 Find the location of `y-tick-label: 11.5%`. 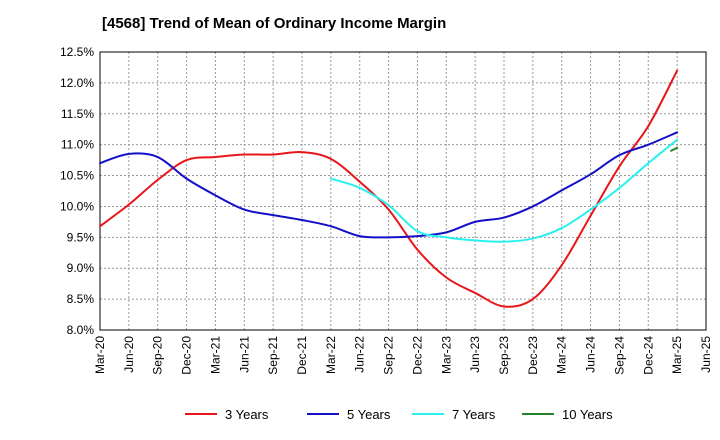

y-tick-label: 11.5% is located at coordinates (77, 114).